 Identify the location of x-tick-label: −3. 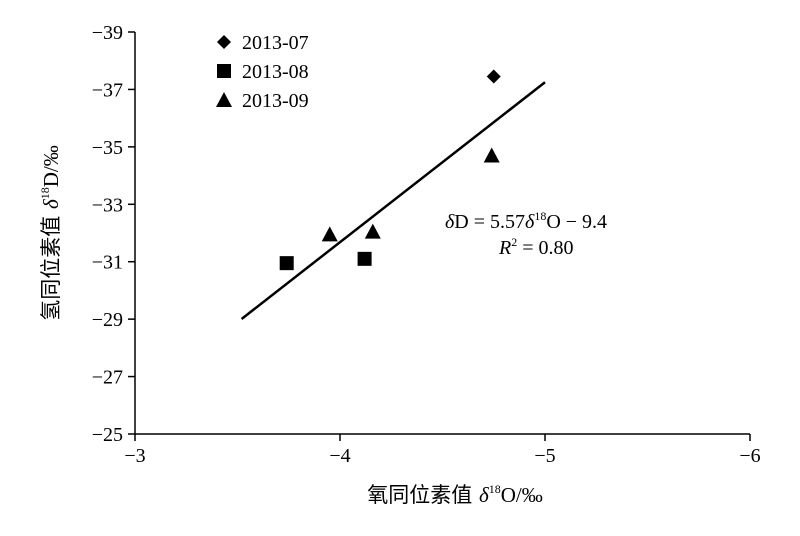
(134, 456).